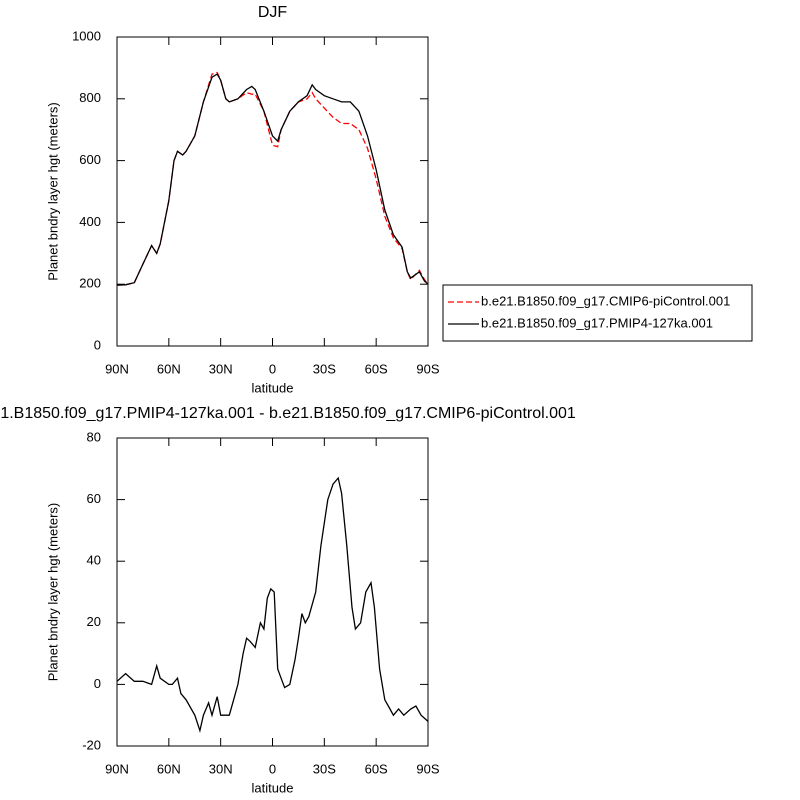  I want to click on y-tick-label: -20, so click(91, 744).